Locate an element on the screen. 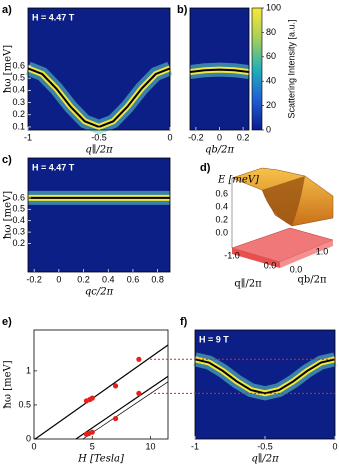 This screenshot has height=473, width=339. panel-label: a) is located at coordinates (7, 10).